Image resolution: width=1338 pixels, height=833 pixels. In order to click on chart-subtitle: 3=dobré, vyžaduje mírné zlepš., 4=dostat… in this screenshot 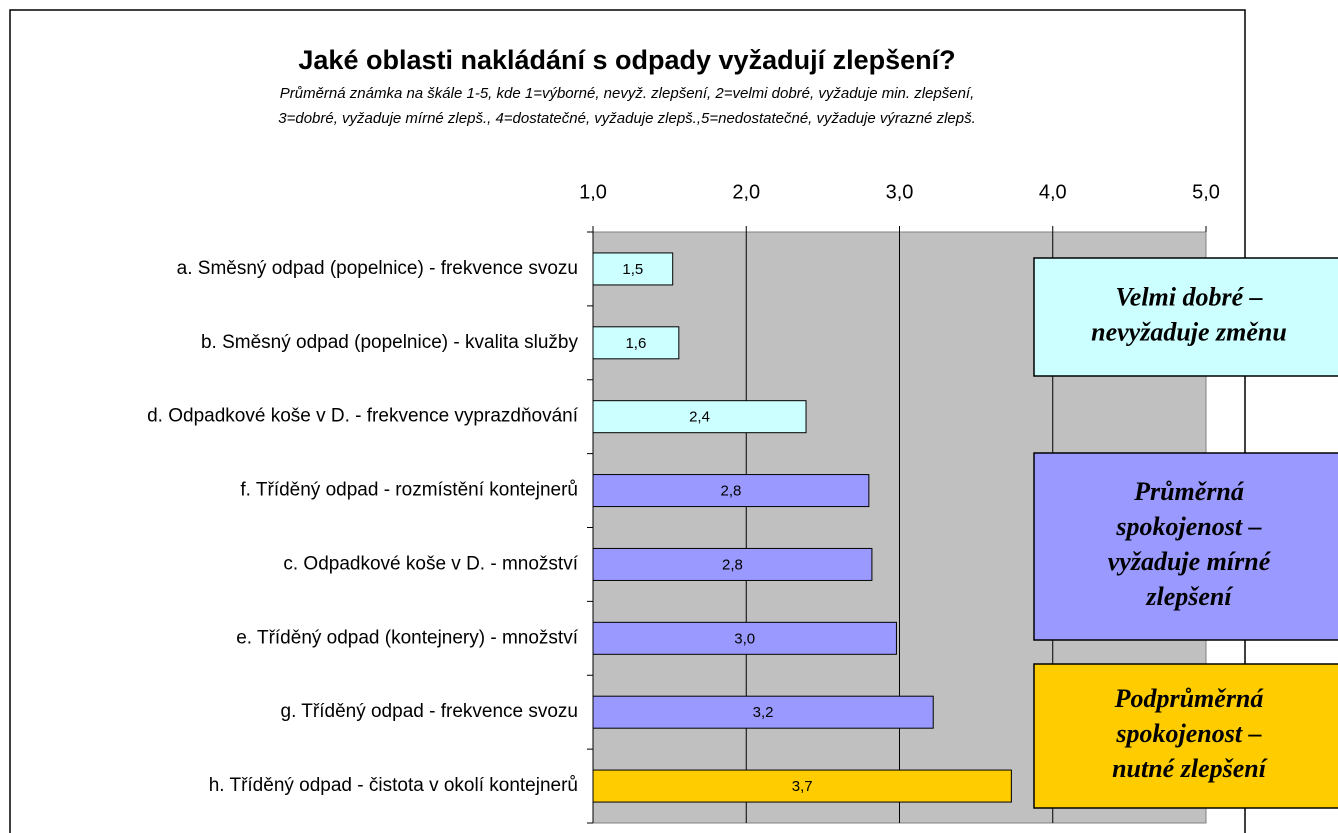, I will do `click(627, 118)`.